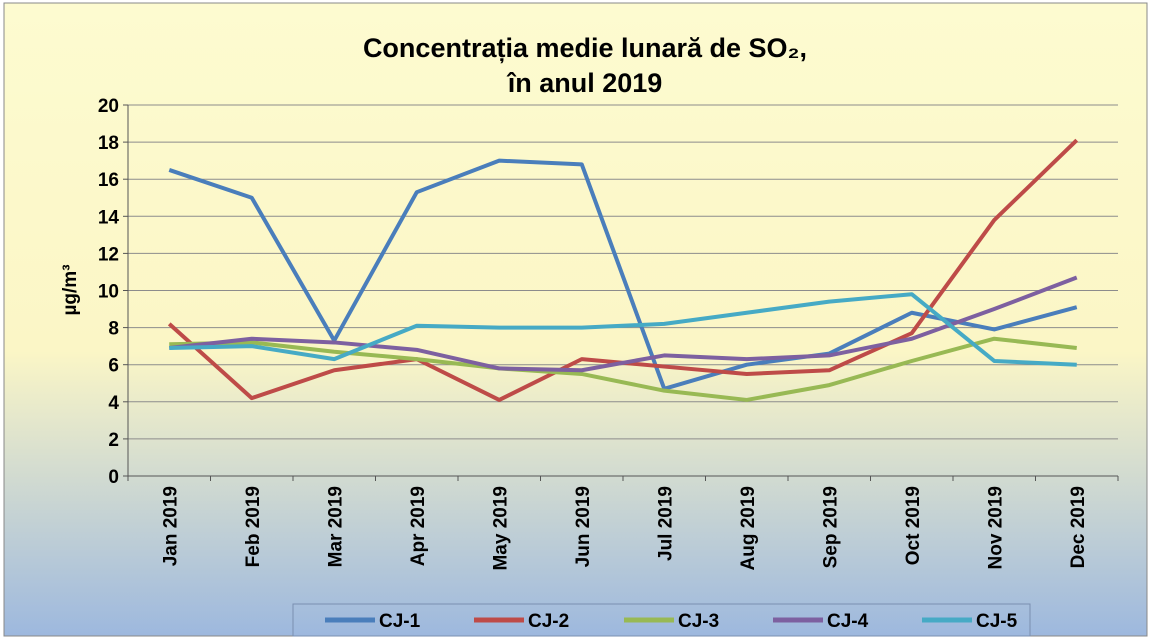 Image resolution: width=1152 pixels, height=644 pixels. What do you see at coordinates (108, 180) in the screenshot?
I see `y-tick-label: 16` at bounding box center [108, 180].